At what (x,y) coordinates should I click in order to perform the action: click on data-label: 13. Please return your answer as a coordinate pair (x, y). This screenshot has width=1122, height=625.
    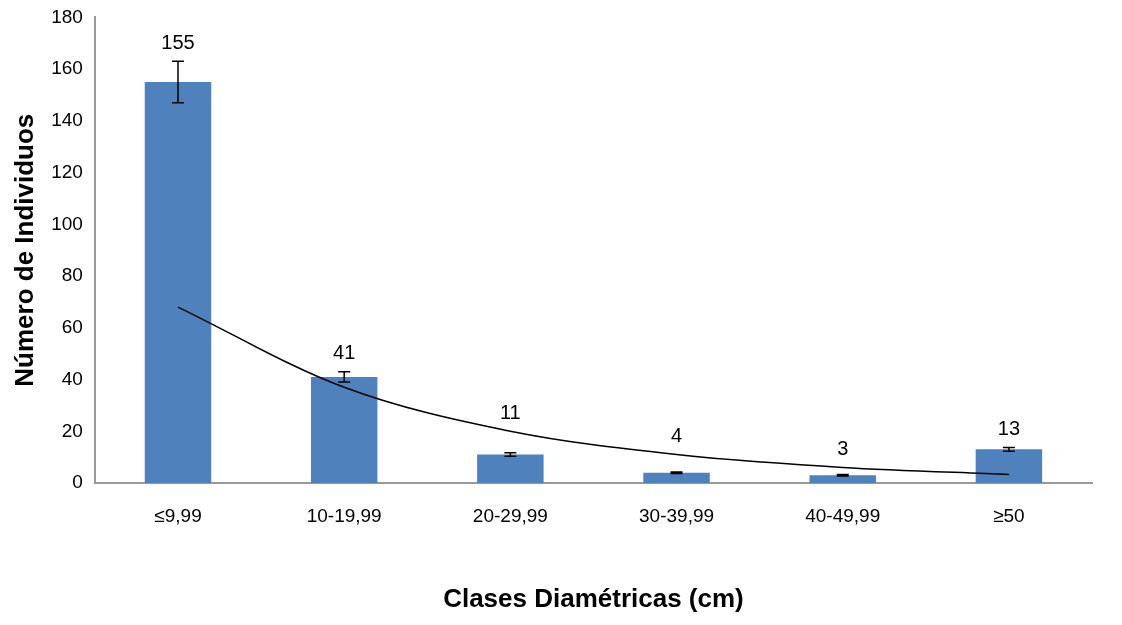
    Looking at the image, I should click on (1009, 428).